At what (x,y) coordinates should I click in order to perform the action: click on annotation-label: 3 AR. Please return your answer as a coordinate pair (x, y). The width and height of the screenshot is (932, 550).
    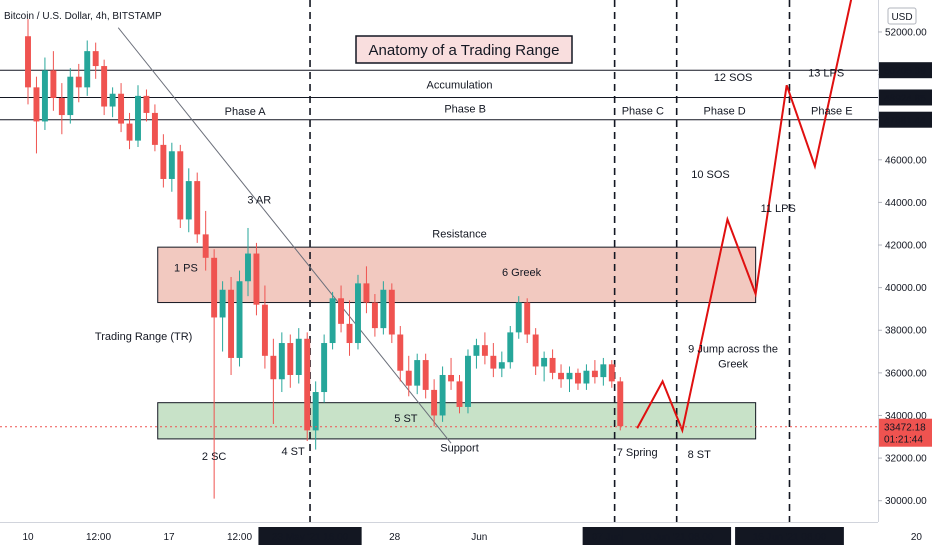
    Looking at the image, I should click on (259, 200).